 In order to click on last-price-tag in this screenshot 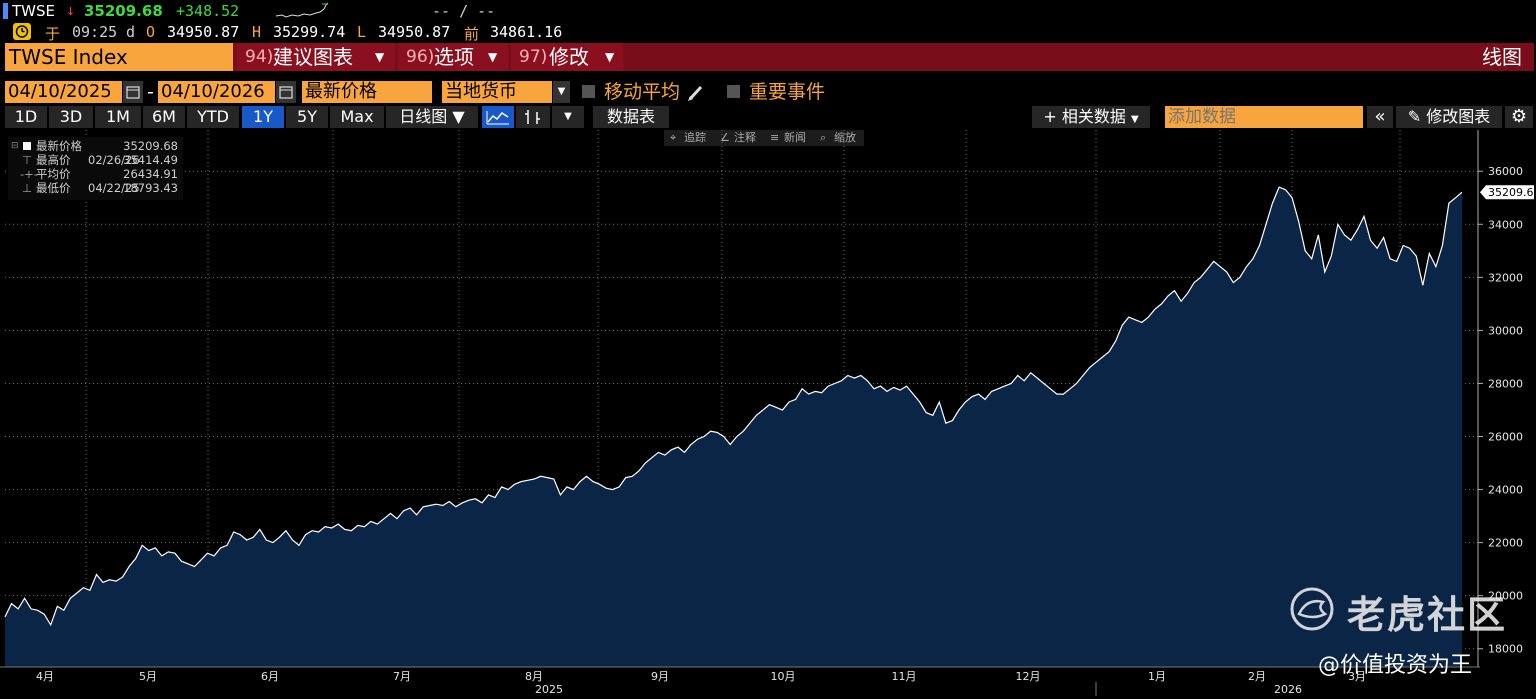, I will do `click(1507, 192)`.